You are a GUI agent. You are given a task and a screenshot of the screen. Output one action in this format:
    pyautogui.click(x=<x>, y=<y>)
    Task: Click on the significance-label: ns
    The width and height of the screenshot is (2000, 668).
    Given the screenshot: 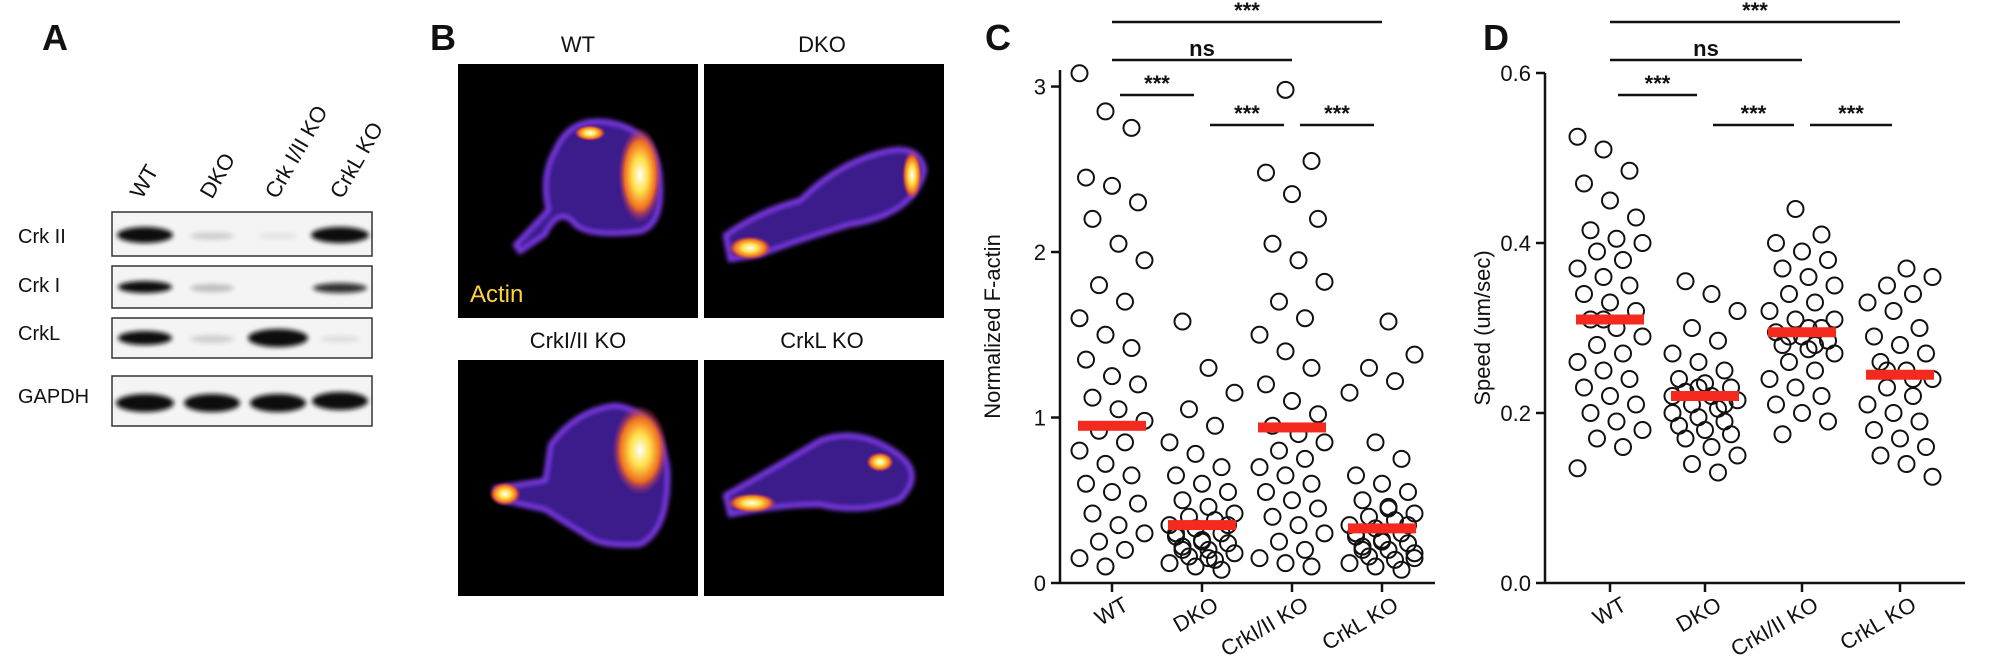 What is the action you would take?
    pyautogui.click(x=1706, y=48)
    